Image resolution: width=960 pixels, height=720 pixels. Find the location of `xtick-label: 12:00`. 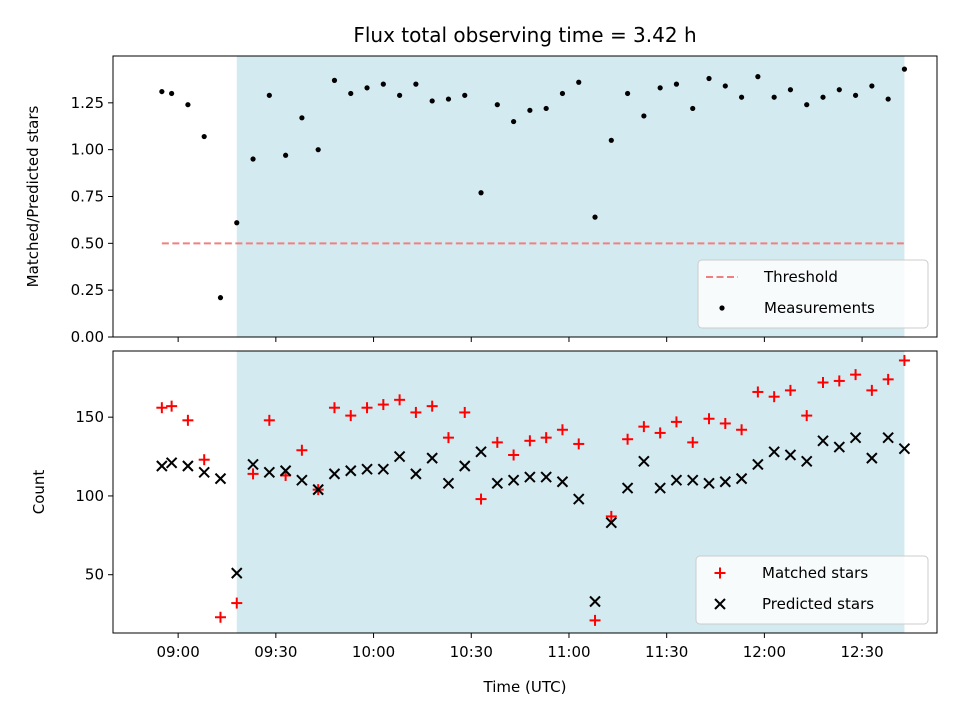

xtick-label: 12:00 is located at coordinates (764, 652).